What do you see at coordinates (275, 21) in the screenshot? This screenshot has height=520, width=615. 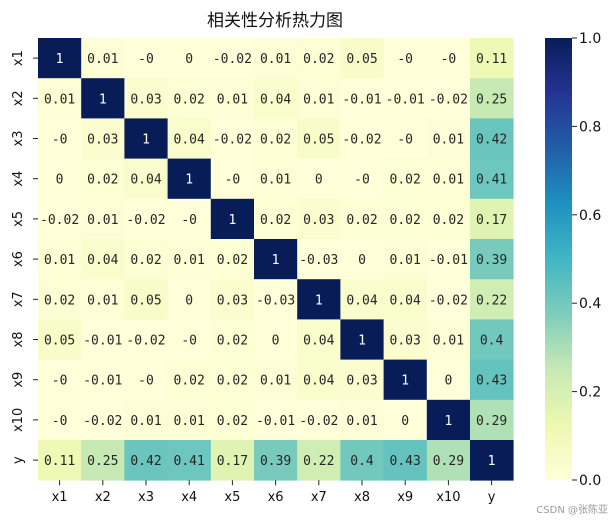 I see `chart-title: 相关性分析热力图` at bounding box center [275, 21].